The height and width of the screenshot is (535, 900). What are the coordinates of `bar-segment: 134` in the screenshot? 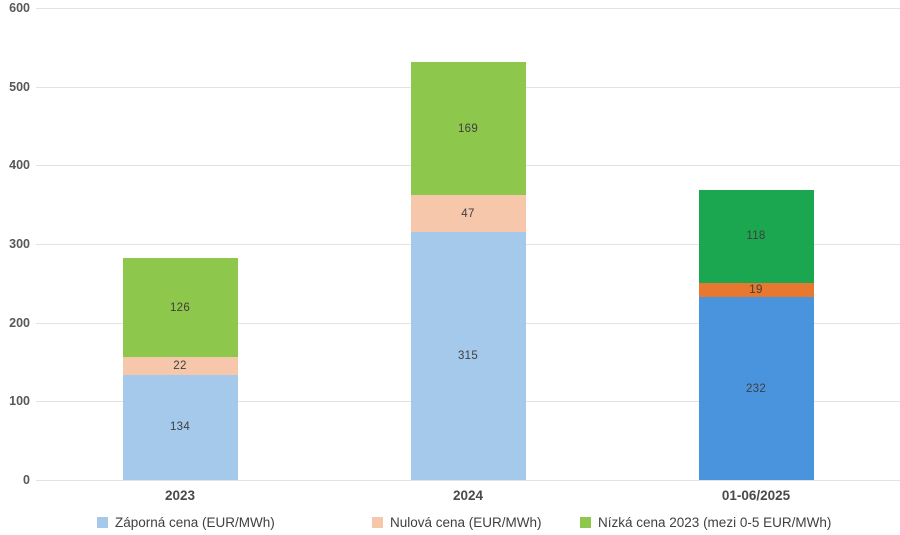 It's located at (180, 427).